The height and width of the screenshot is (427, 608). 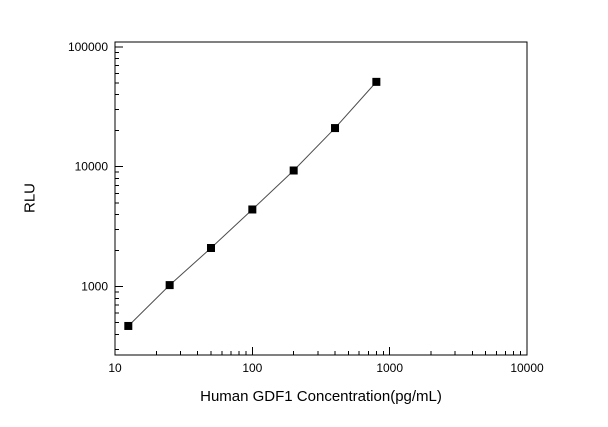 I want to click on y-tick-label: 10000, so click(x=92, y=167).